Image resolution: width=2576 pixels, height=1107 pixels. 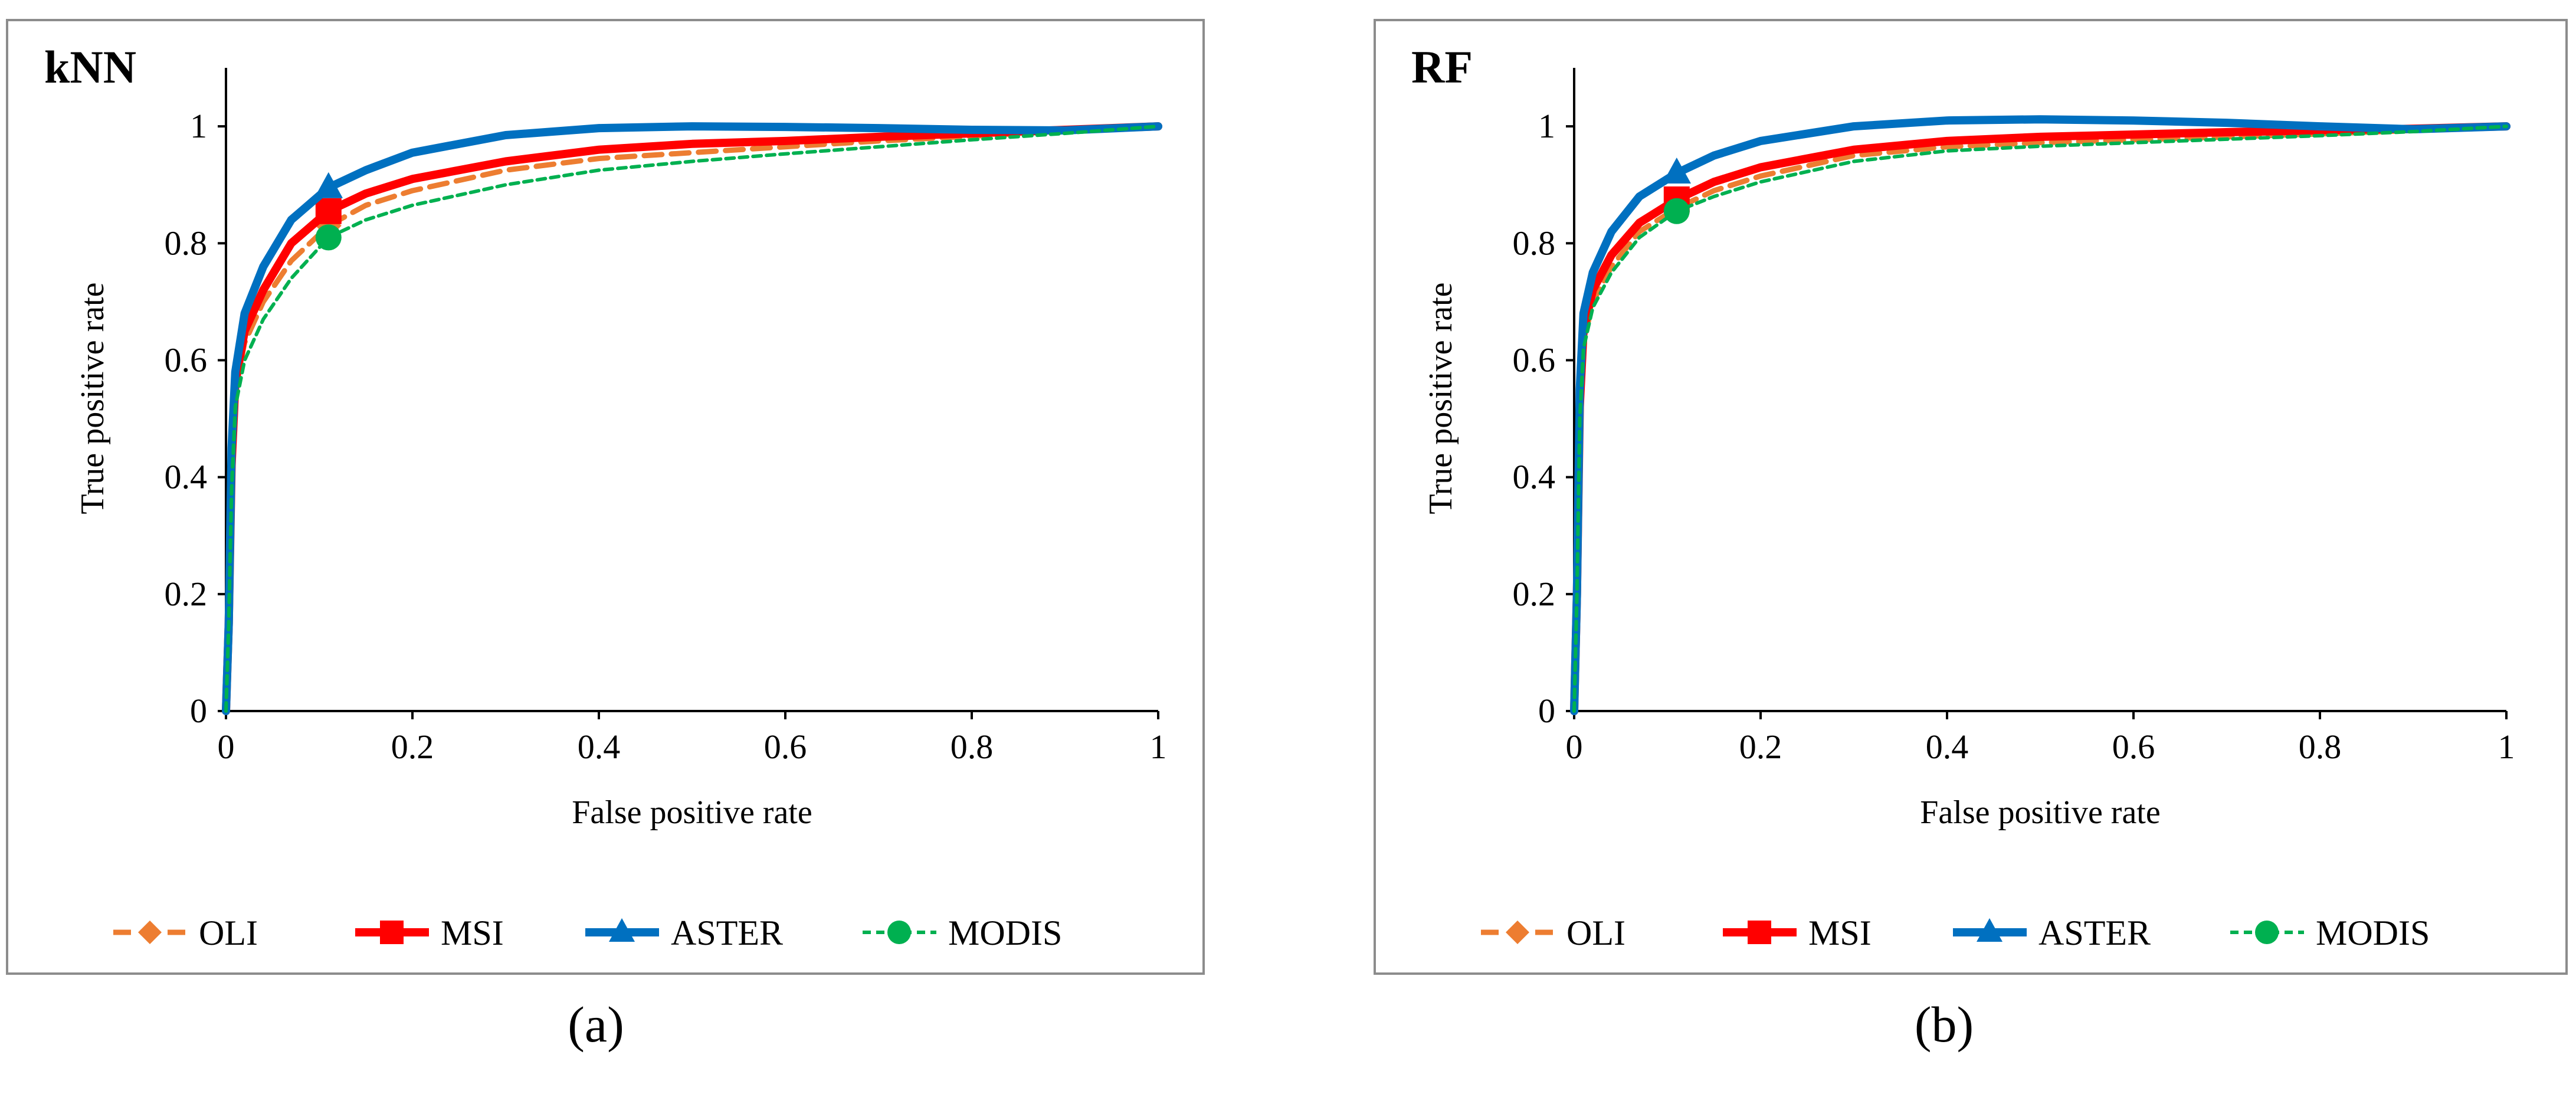 What do you see at coordinates (1442, 67) in the screenshot?
I see `chart-title: RF` at bounding box center [1442, 67].